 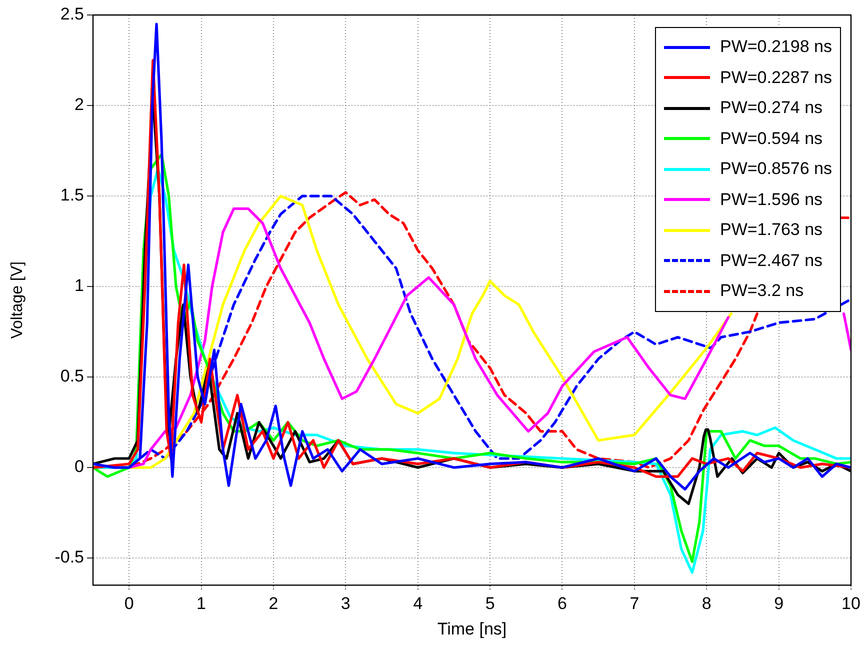 I want to click on y-tick-label: 2.5, so click(x=72, y=14).